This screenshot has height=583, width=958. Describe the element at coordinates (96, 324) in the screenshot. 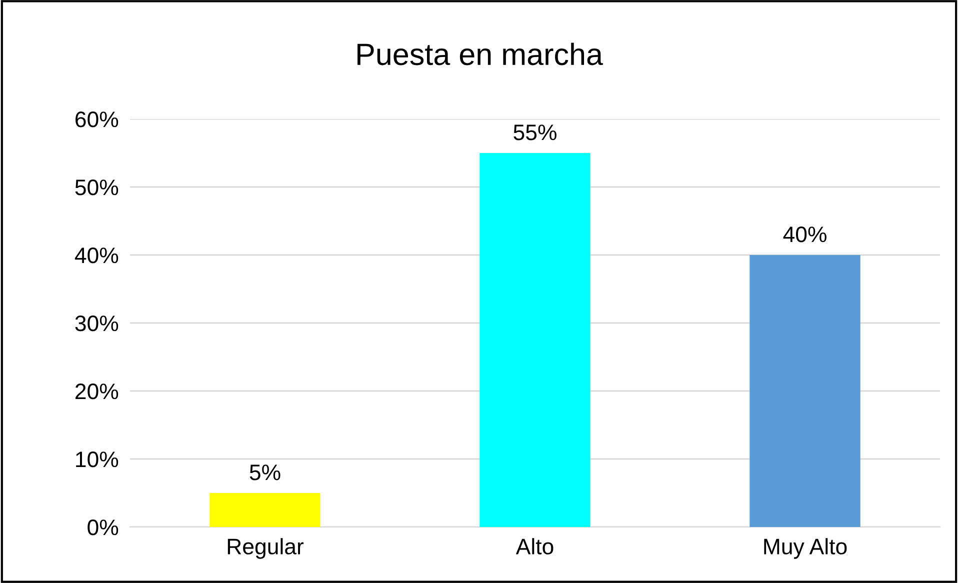

I see `y-tick-label: 30%` at that location.